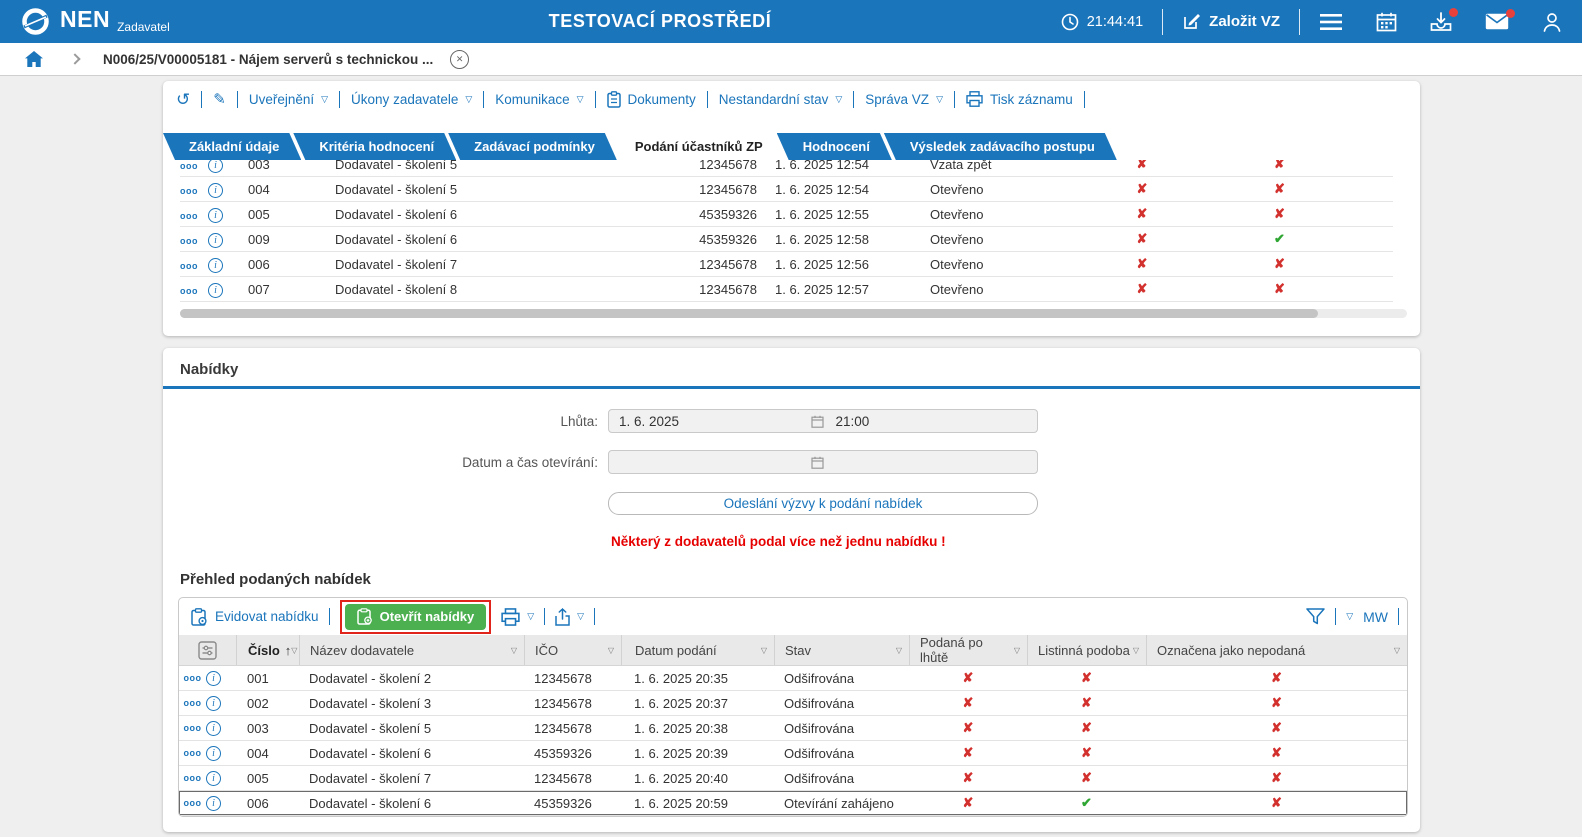 The height and width of the screenshot is (837, 1582). What do you see at coordinates (1444, 19) in the screenshot?
I see `inbox-button` at bounding box center [1444, 19].